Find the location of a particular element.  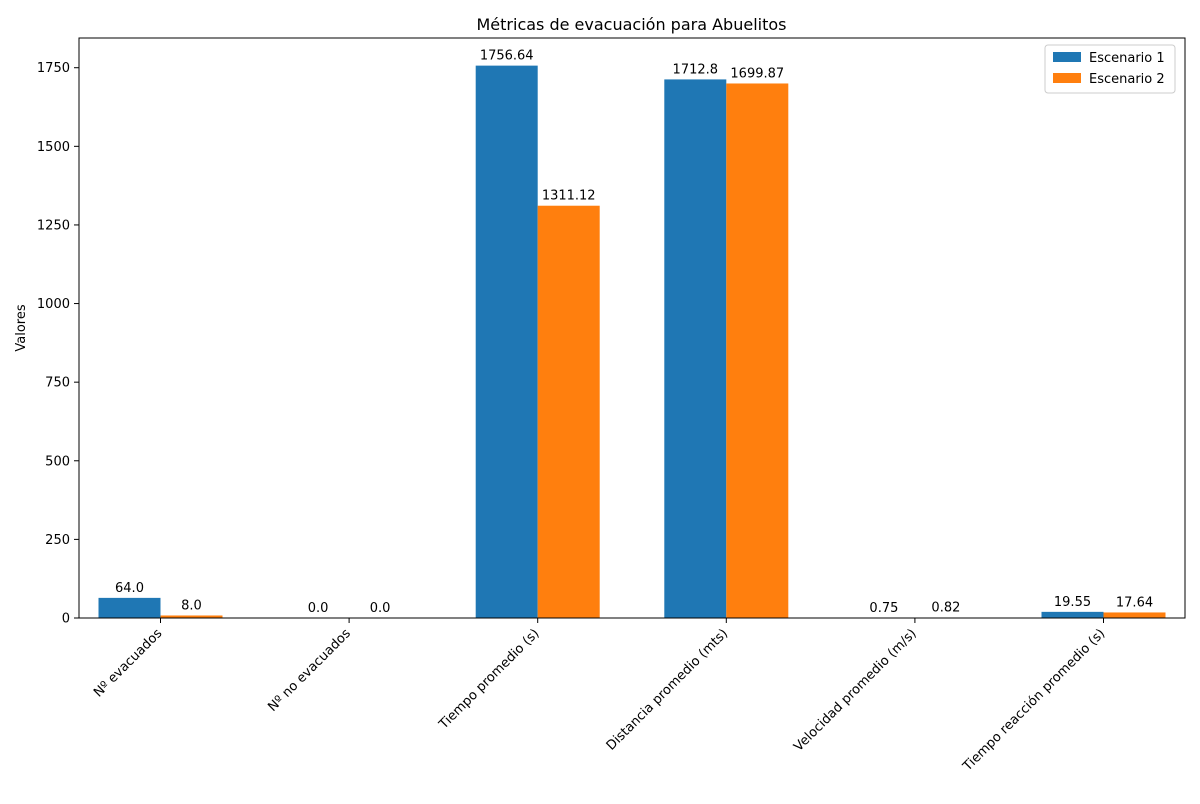

x-tick-label: Distancia promedio (mts) is located at coordinates (667, 689).